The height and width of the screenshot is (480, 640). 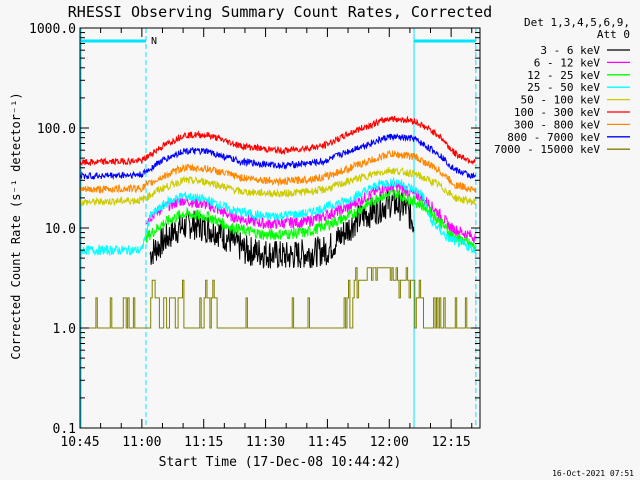 I want to click on x-tick-label: 12:00, so click(x=389, y=442).